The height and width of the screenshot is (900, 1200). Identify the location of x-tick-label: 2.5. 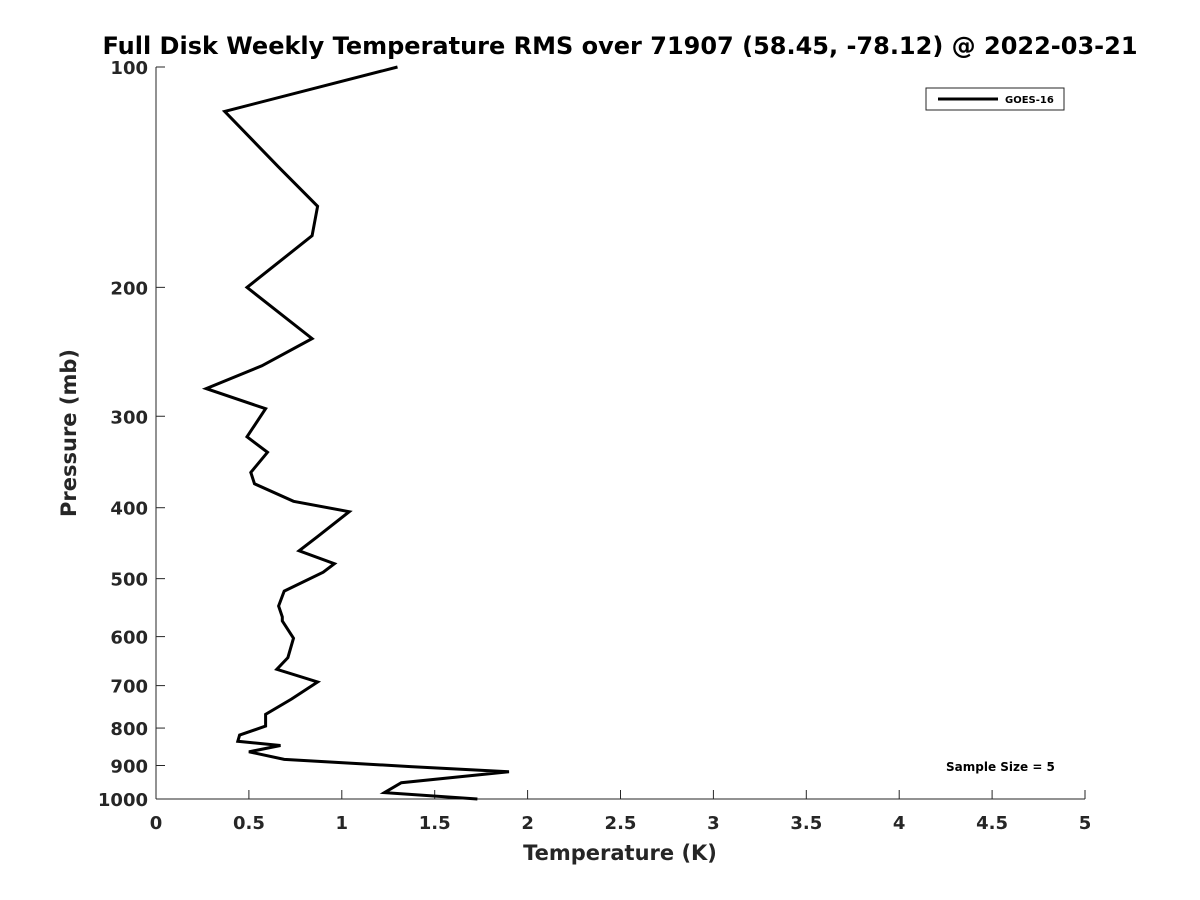
(621, 823).